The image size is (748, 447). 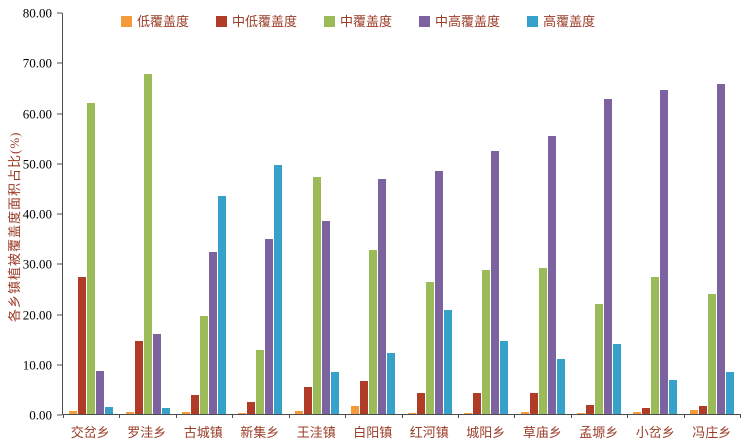 I want to click on legend-item: 中高覆盖度, so click(x=459, y=21).